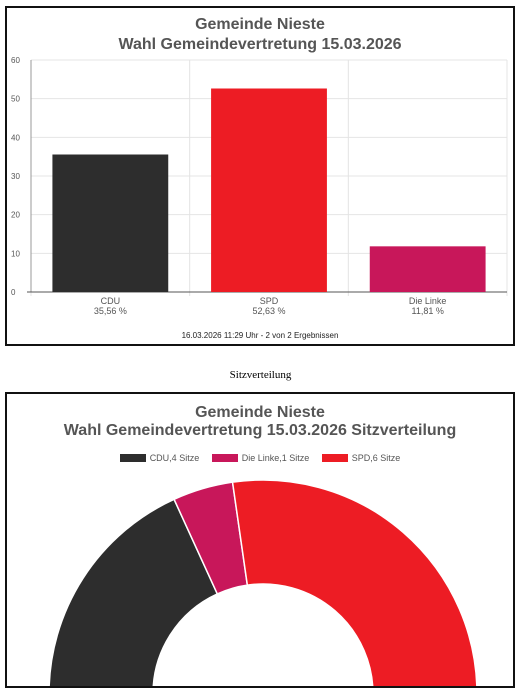 This screenshot has height=691, width=521. Describe the element at coordinates (269, 190) in the screenshot. I see `bar-spd` at that location.